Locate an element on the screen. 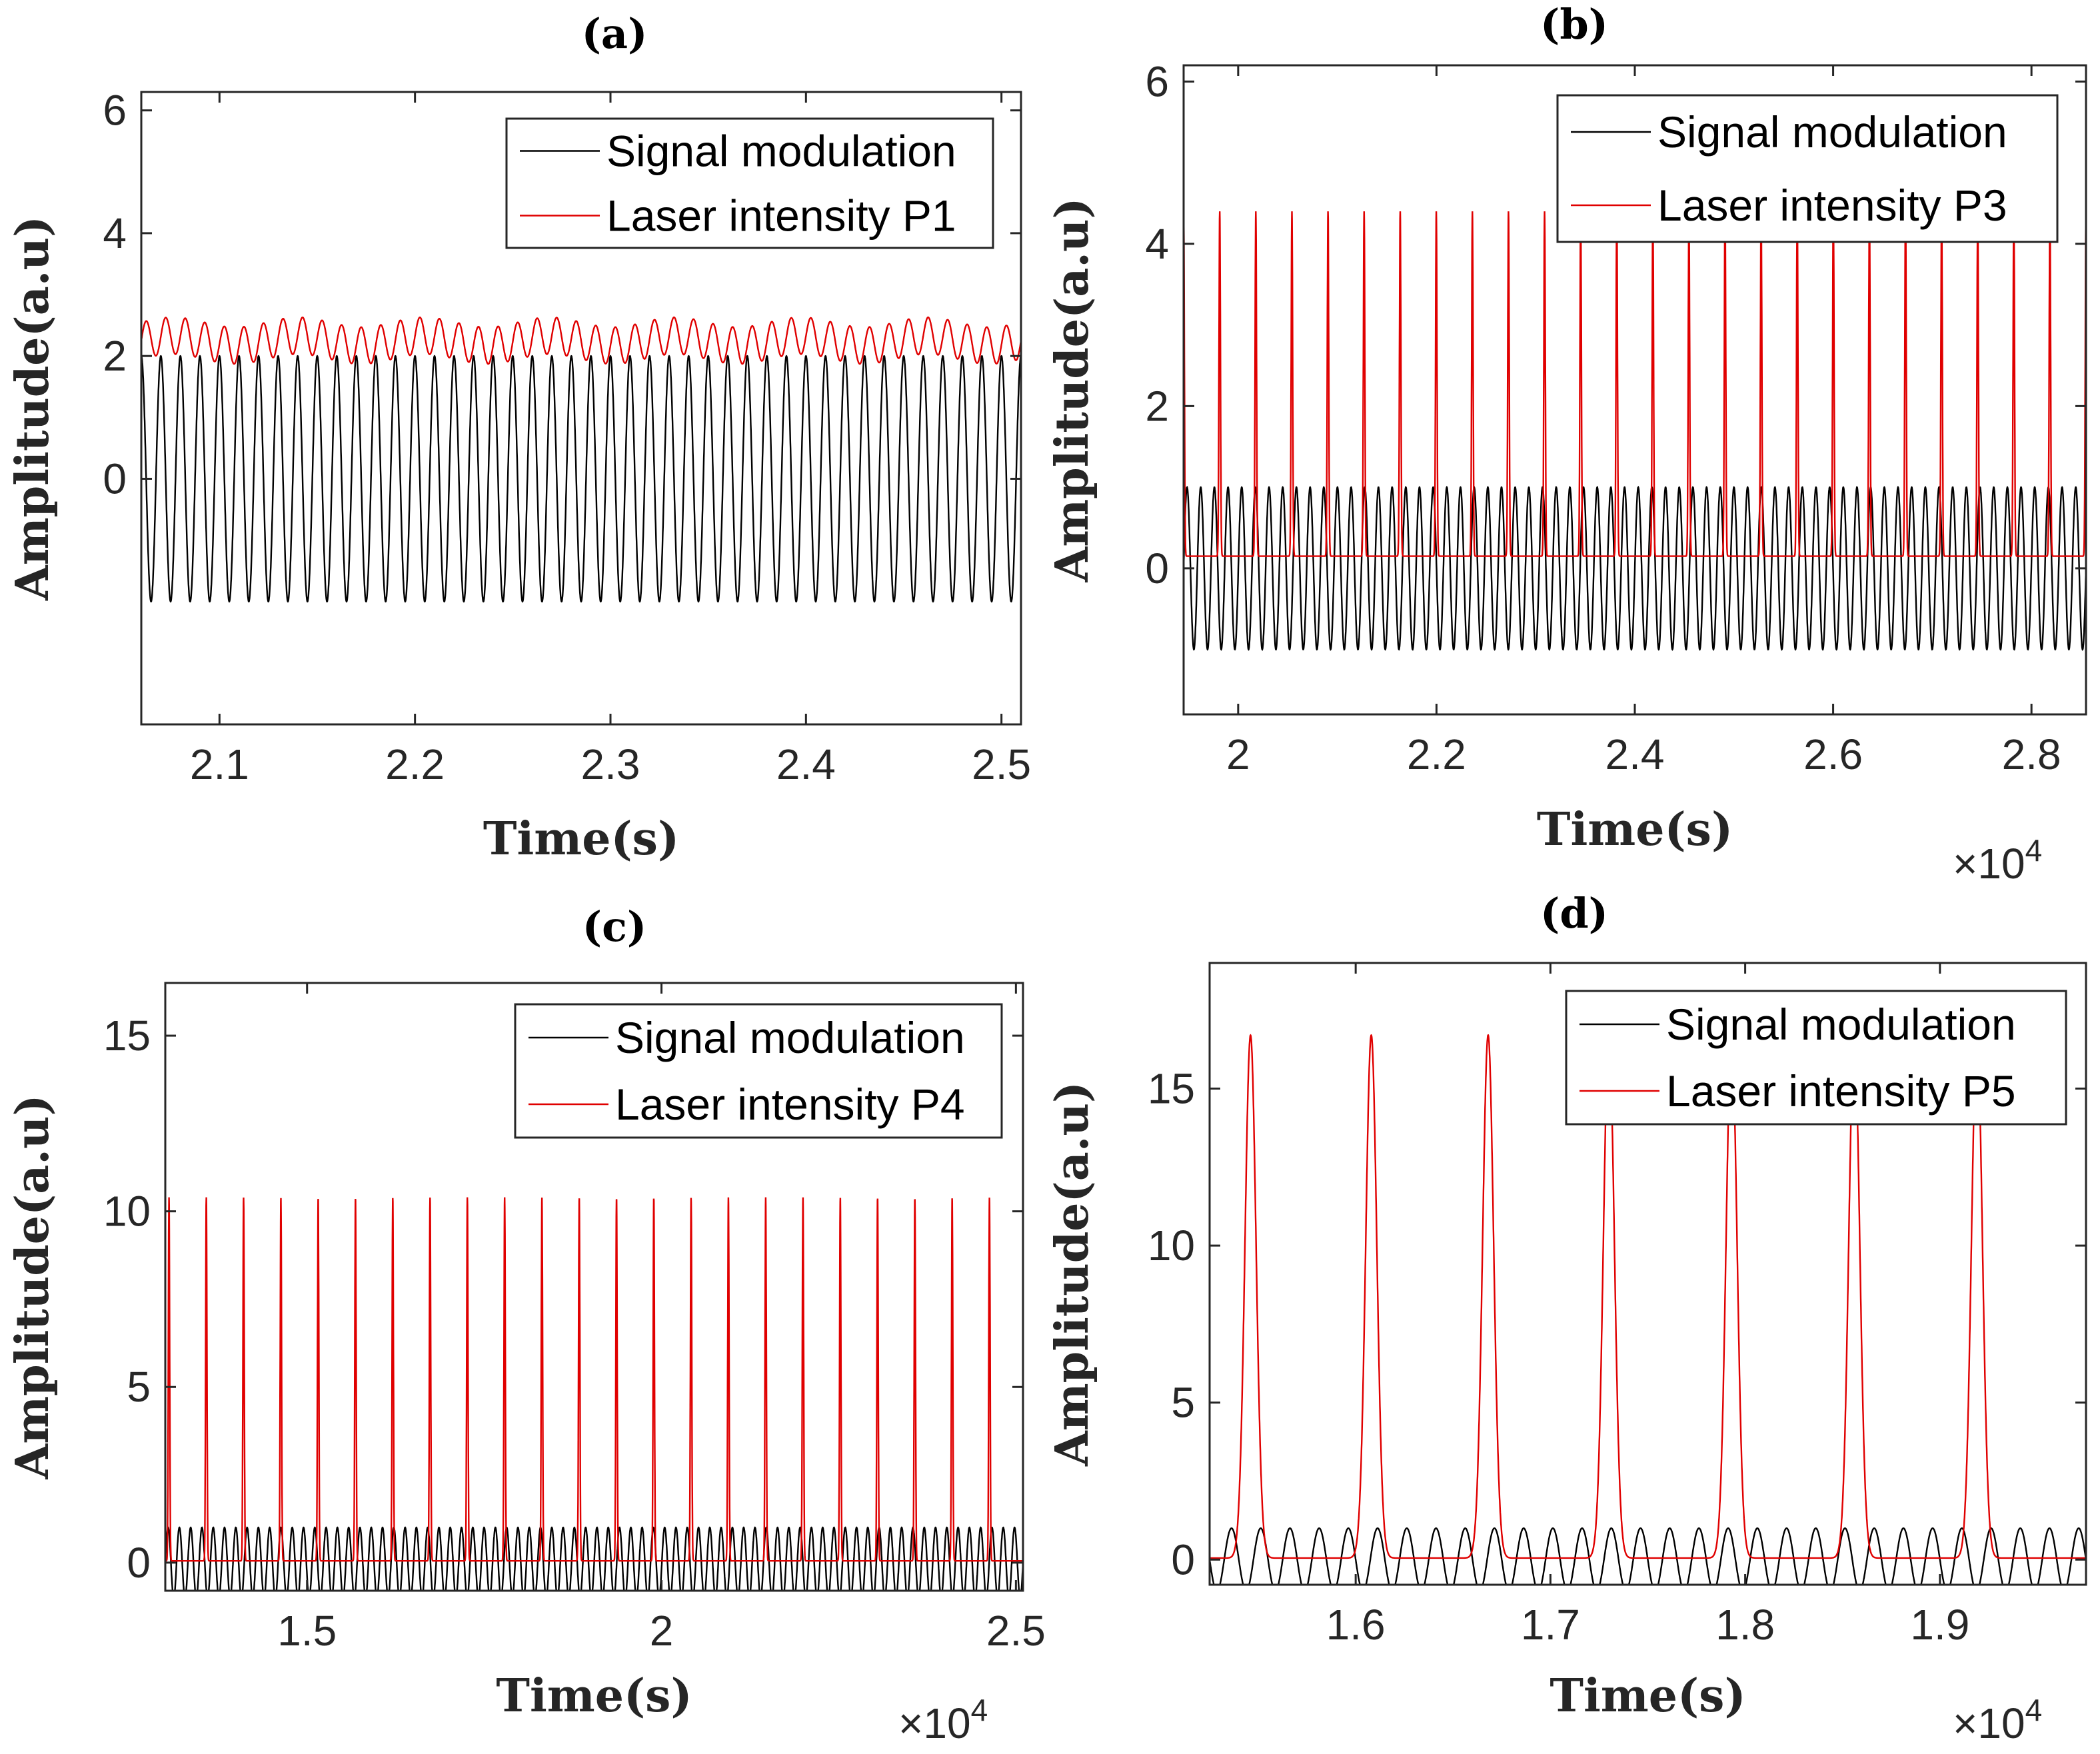 This screenshot has width=2100, height=1754. x-tick-label: 2.1 is located at coordinates (219, 764).